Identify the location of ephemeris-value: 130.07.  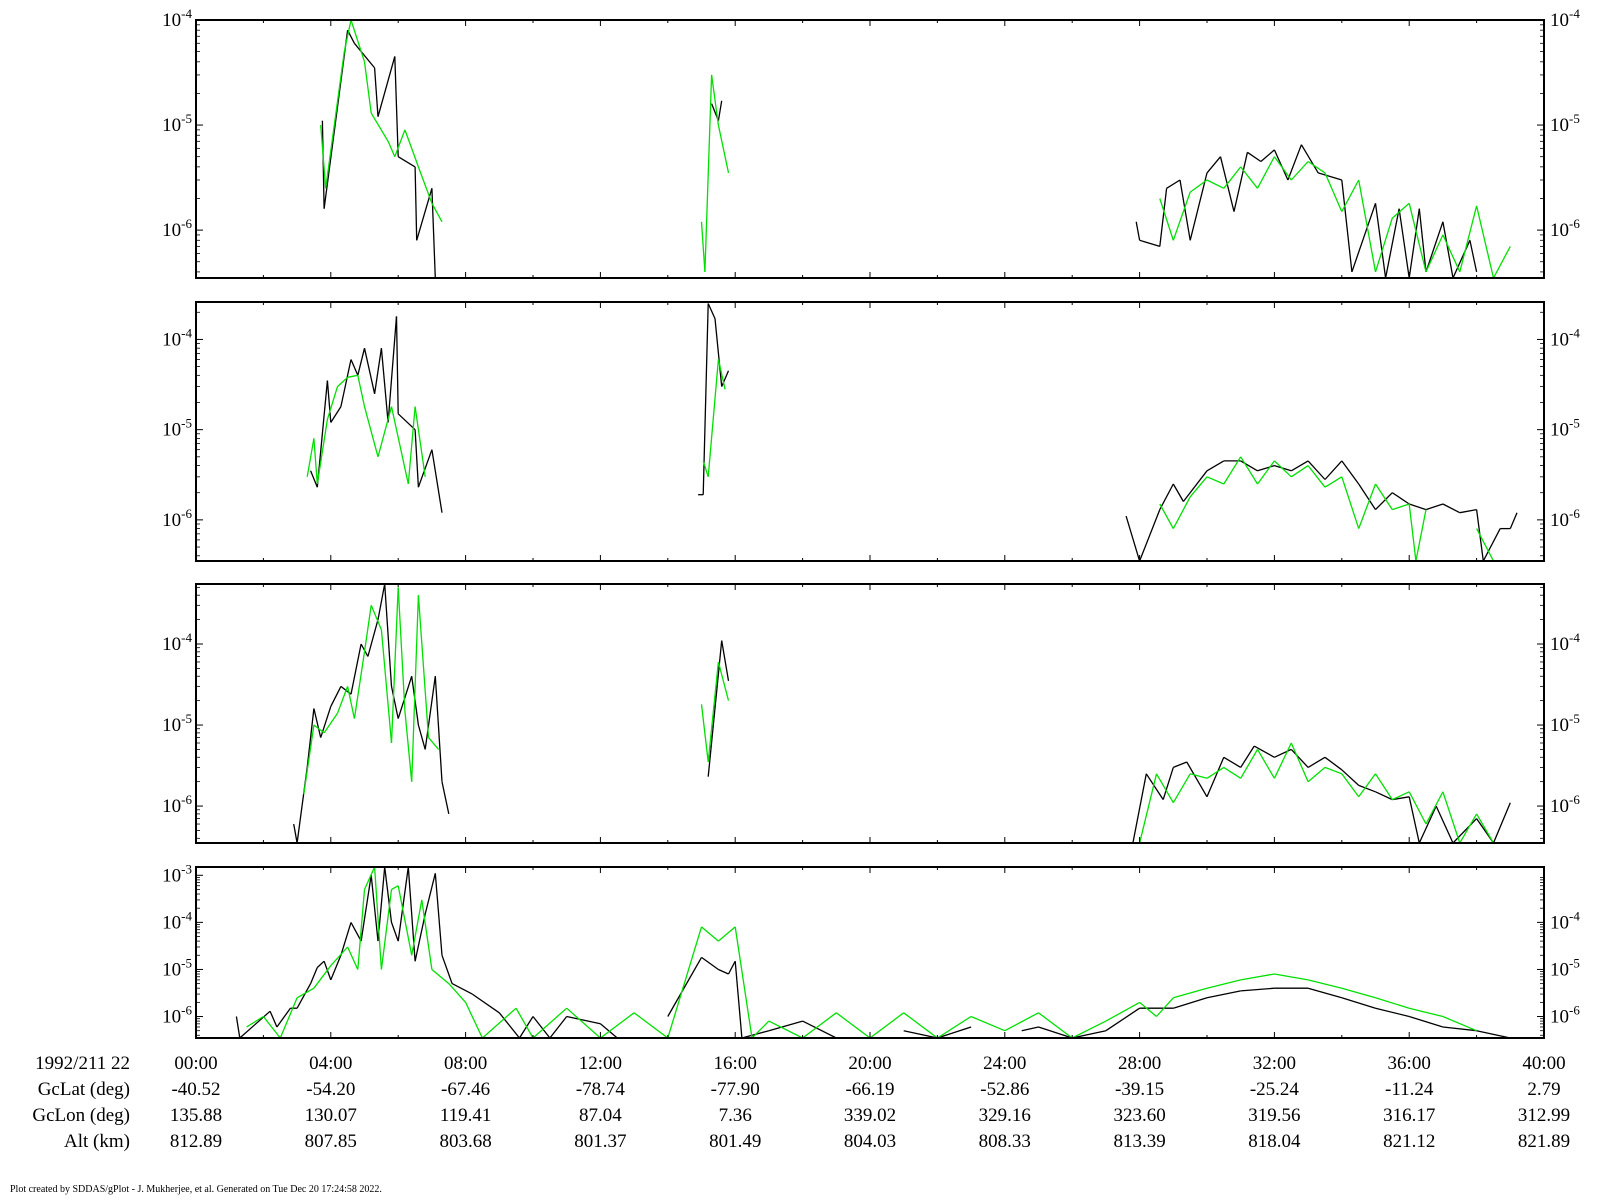
(331, 1115).